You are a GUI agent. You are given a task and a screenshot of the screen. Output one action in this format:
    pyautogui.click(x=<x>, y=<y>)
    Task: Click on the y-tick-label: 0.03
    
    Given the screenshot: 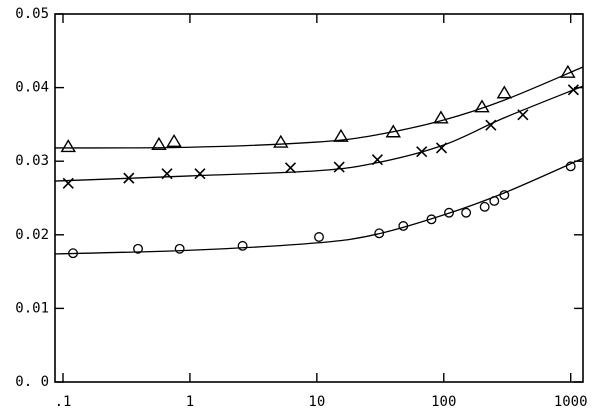 What is the action you would take?
    pyautogui.click(x=32, y=161)
    